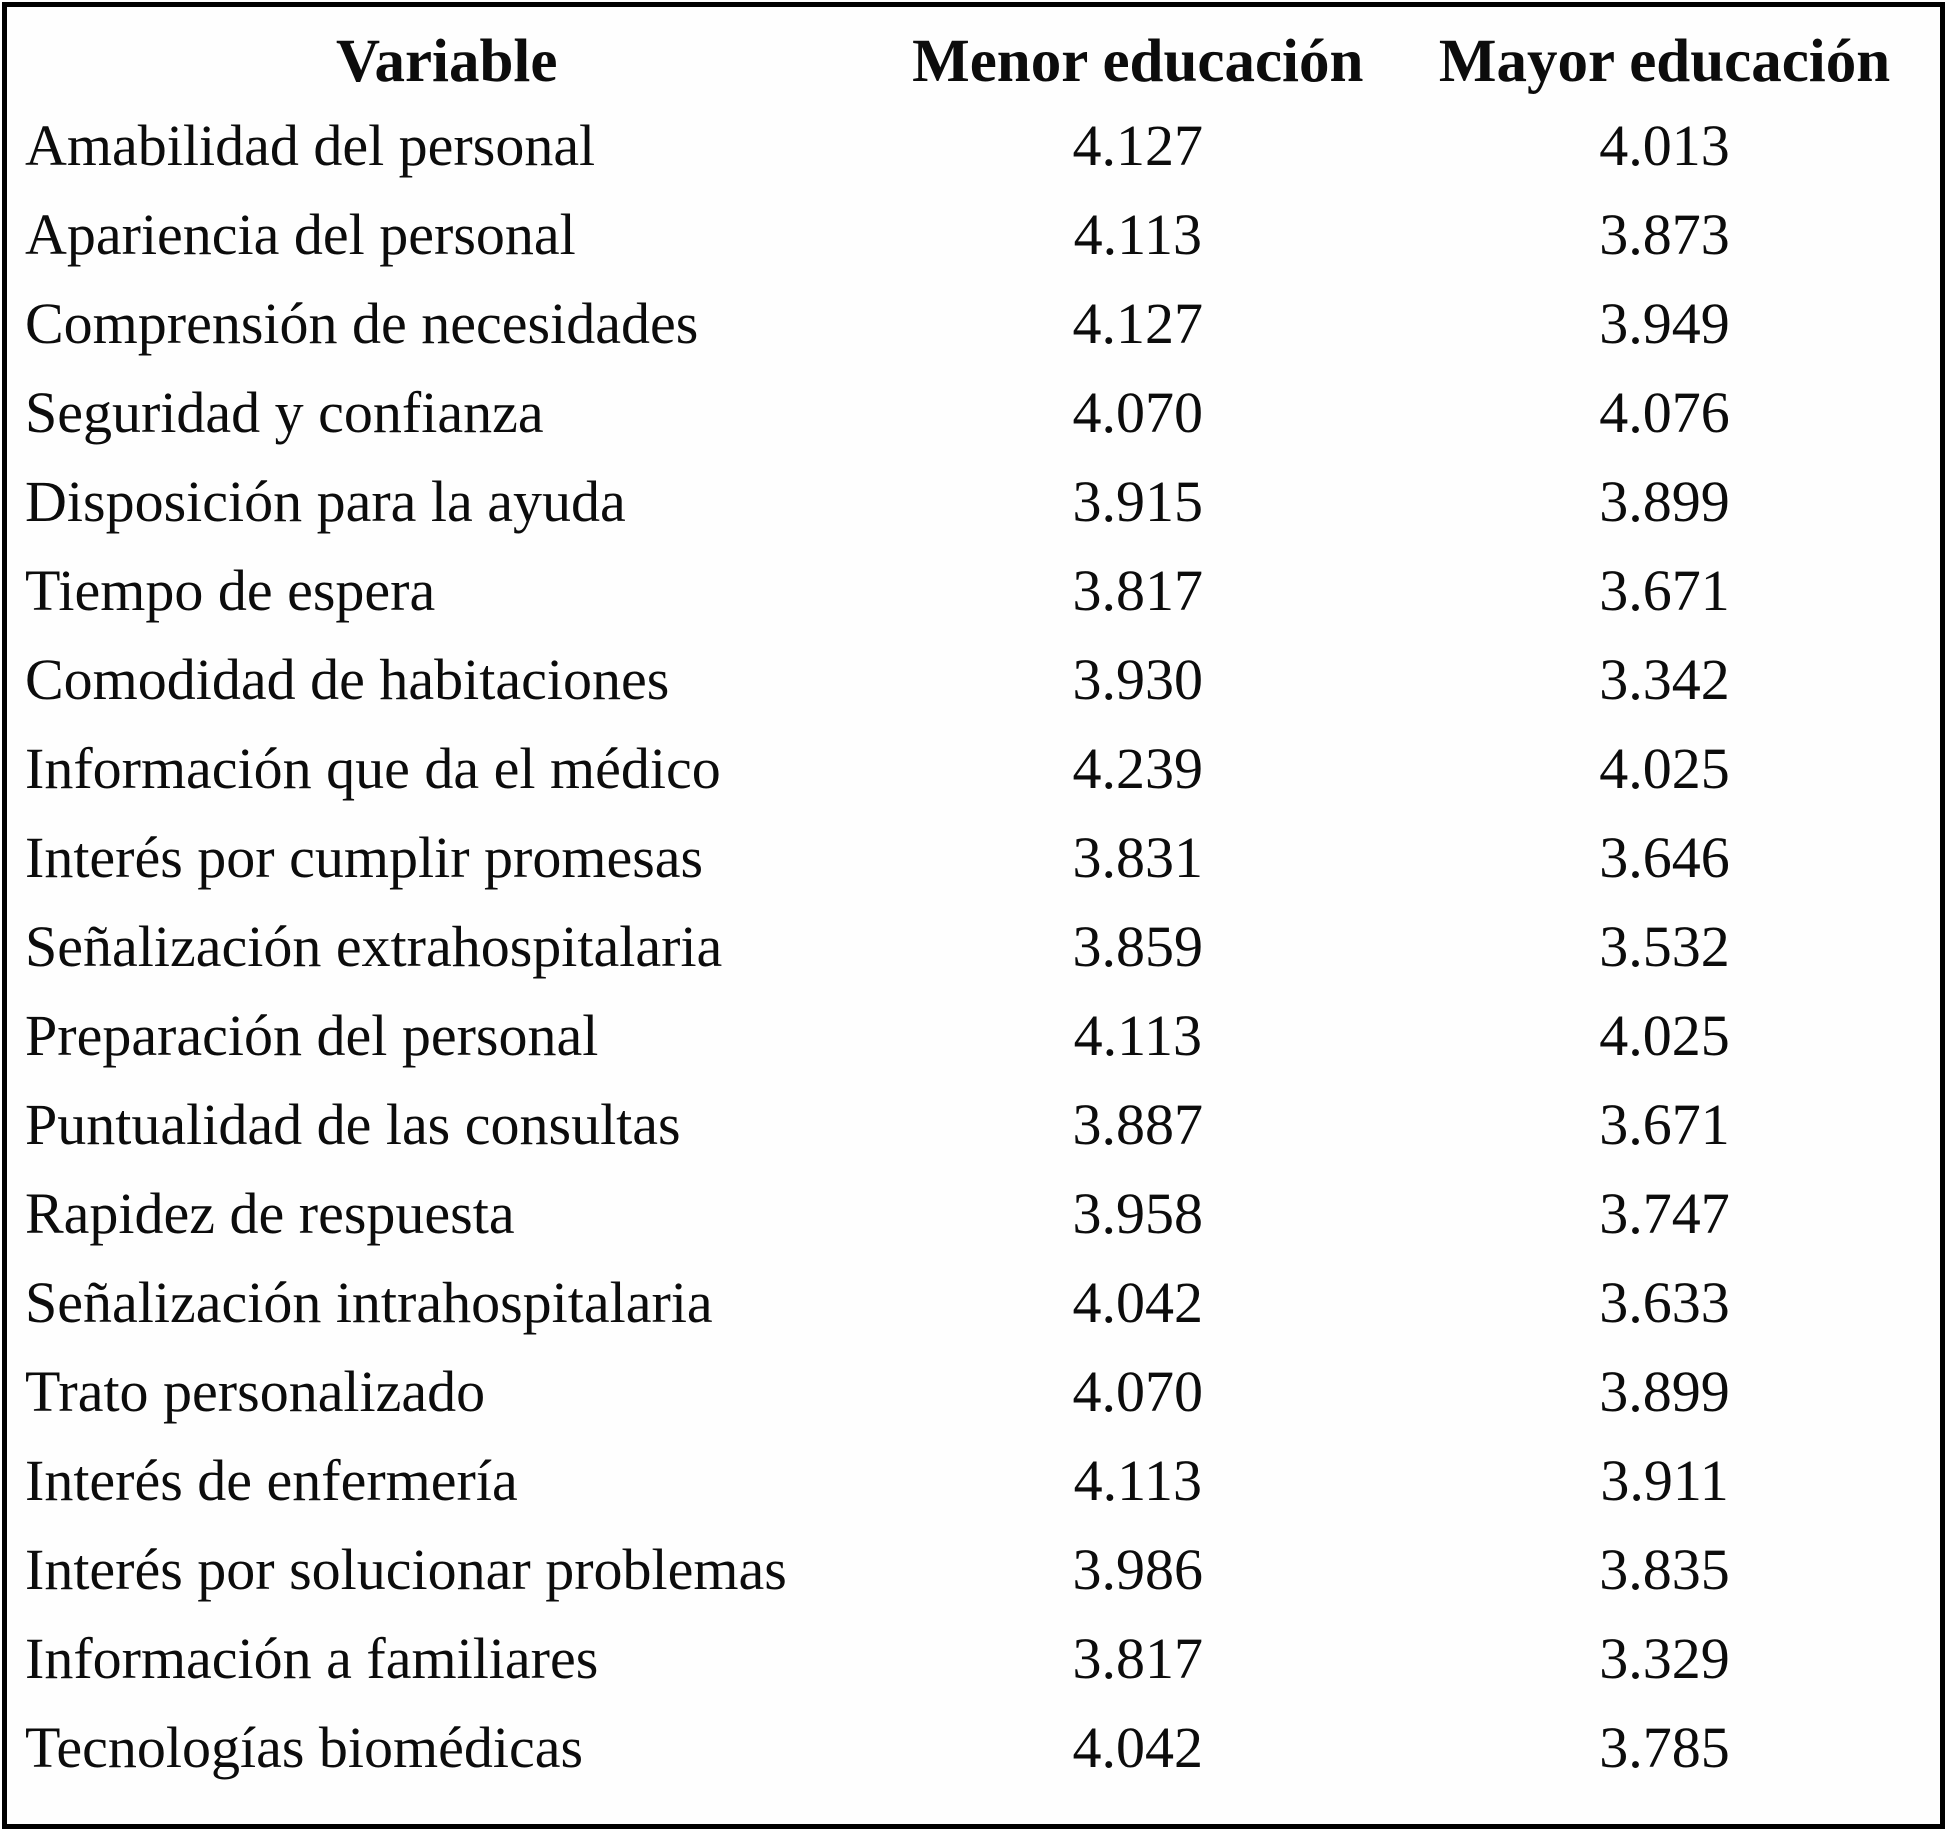 This screenshot has width=1947, height=1831. I want to click on table-row: Tecnologías biomédicas 4.042 3.785, so click(973, 1747).